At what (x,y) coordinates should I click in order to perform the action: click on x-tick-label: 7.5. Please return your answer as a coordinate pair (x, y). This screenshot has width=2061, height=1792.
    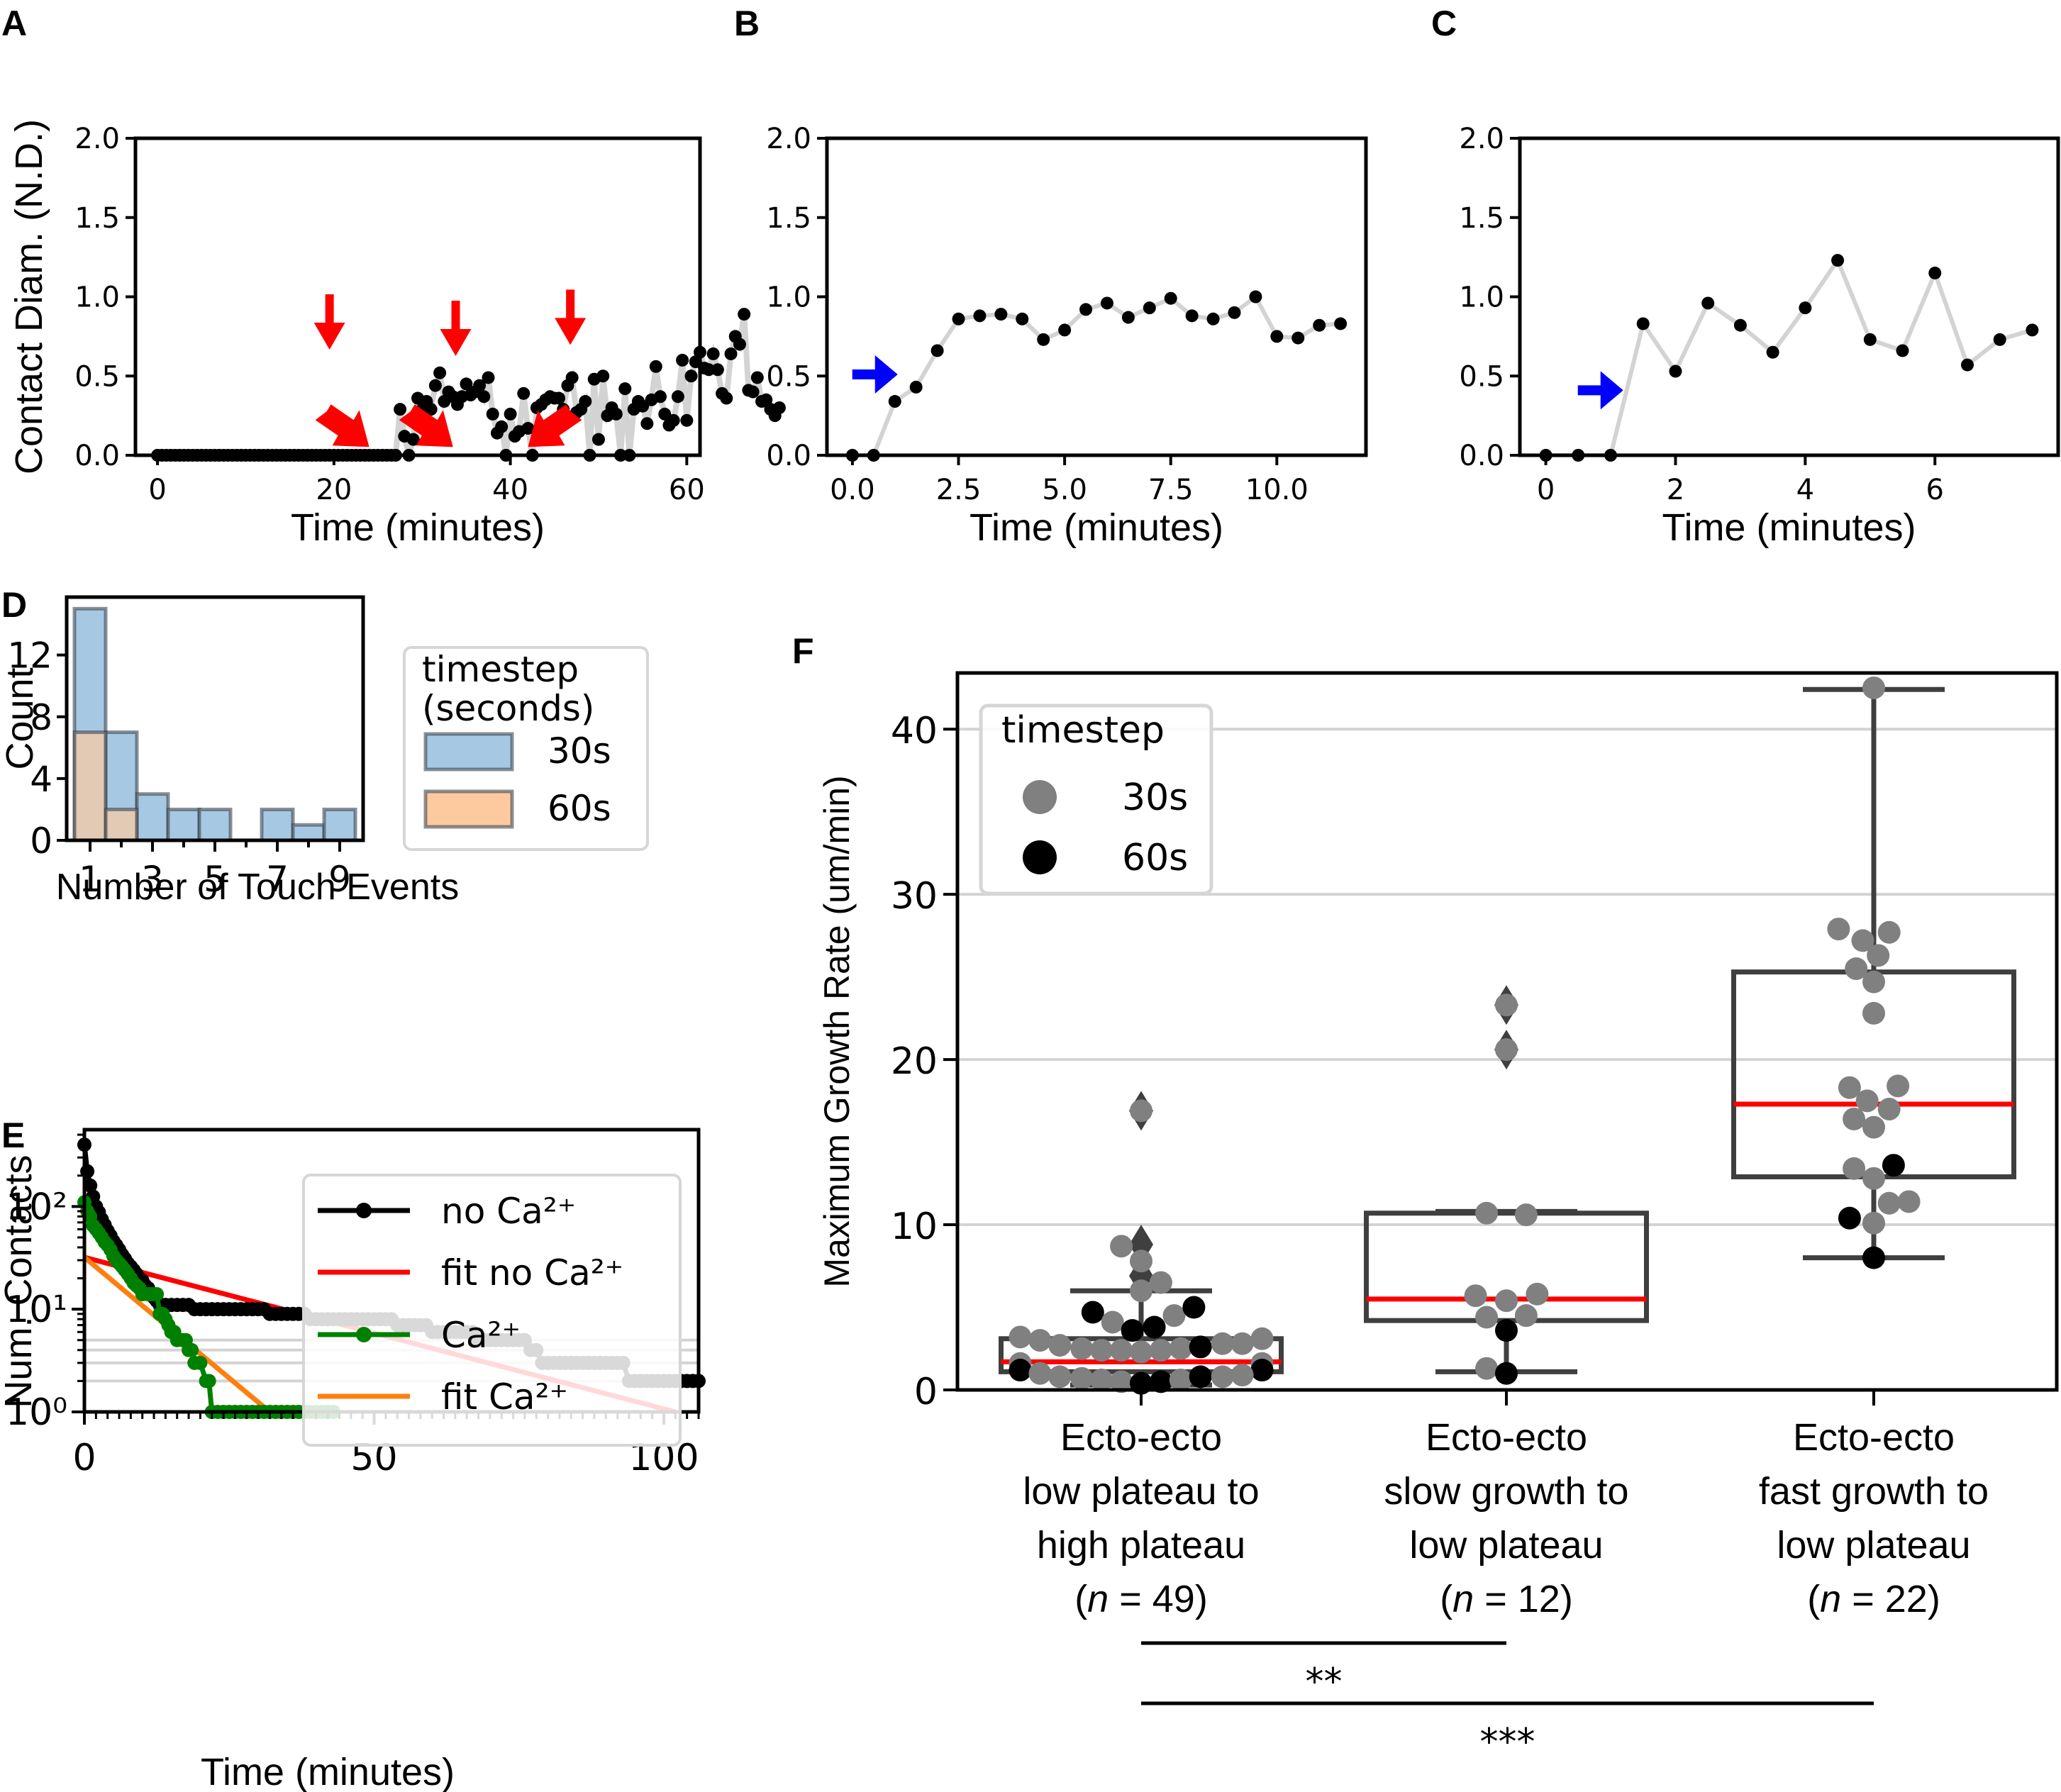
    Looking at the image, I should click on (1171, 490).